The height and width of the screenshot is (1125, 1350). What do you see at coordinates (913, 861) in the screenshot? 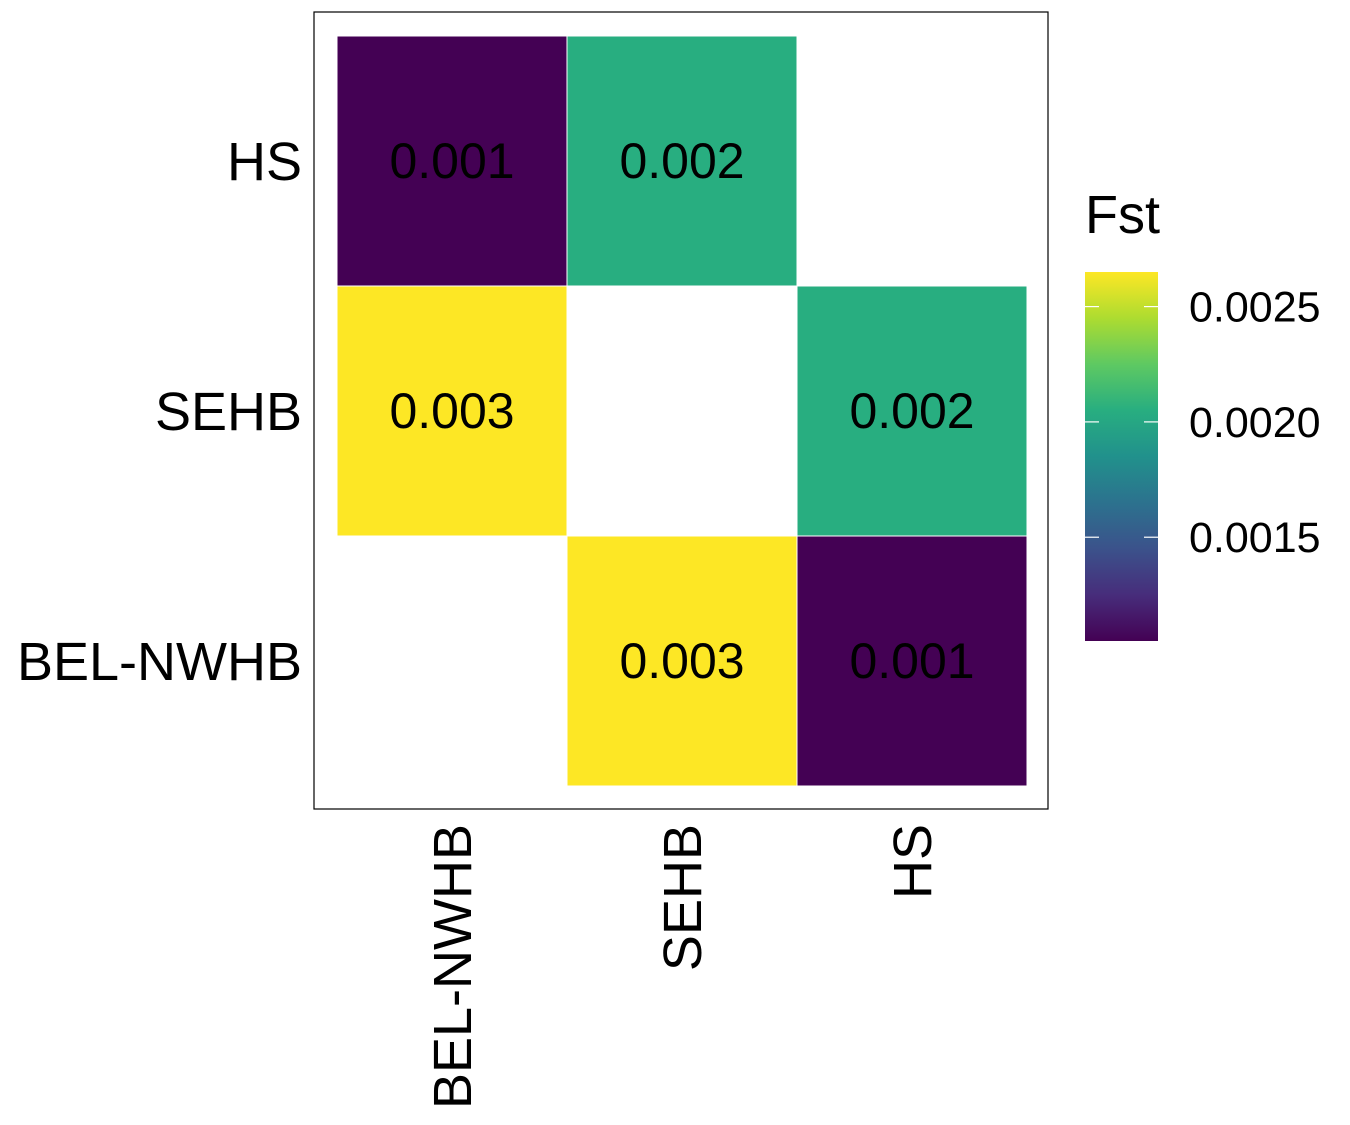
I see `x-tick-label-hs: HS` at bounding box center [913, 861].